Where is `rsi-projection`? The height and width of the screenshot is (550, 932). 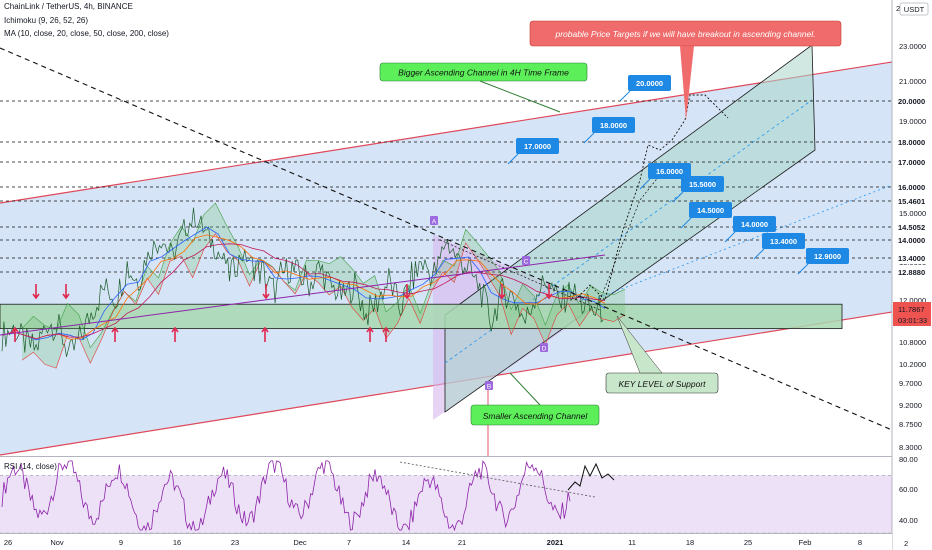
rsi-projection is located at coordinates (591, 476).